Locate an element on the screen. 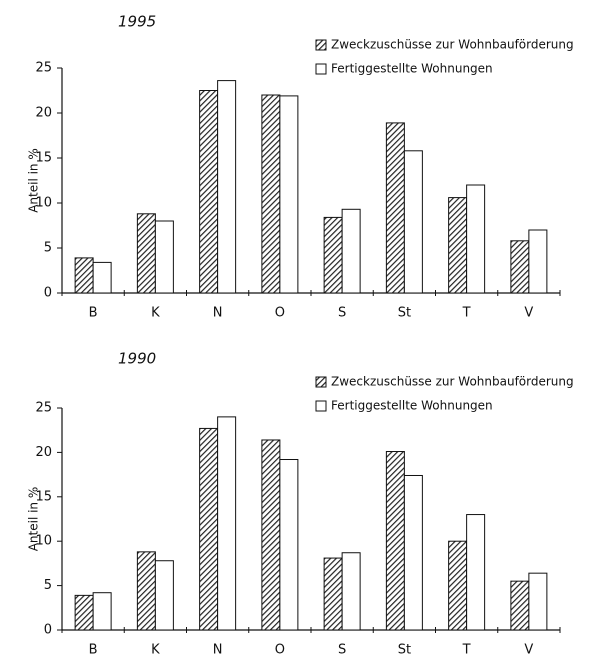  chart-title: 1995 is located at coordinates (137, 22).